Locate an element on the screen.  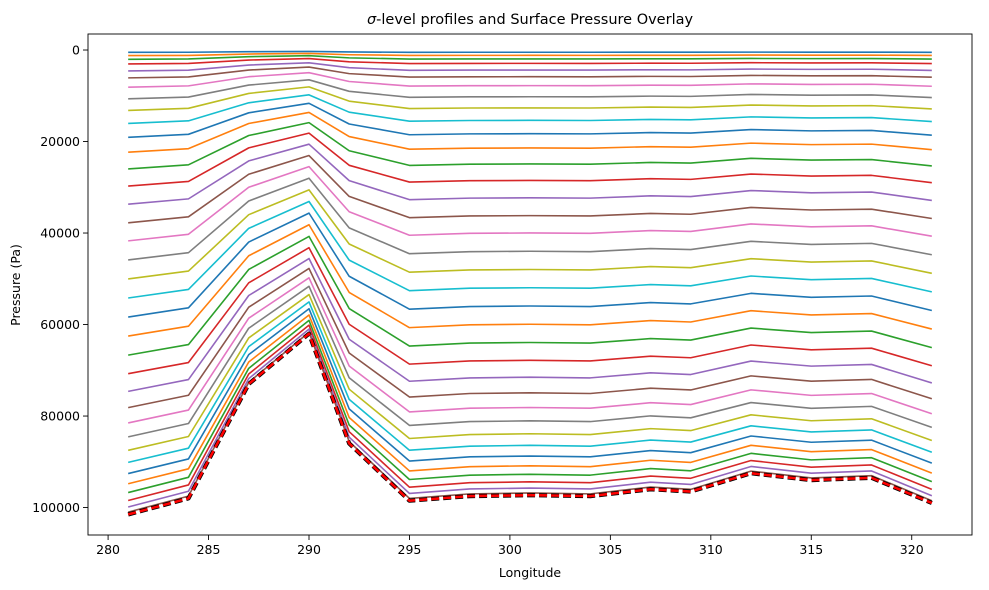
x-tick-label: 285 is located at coordinates (209, 549).